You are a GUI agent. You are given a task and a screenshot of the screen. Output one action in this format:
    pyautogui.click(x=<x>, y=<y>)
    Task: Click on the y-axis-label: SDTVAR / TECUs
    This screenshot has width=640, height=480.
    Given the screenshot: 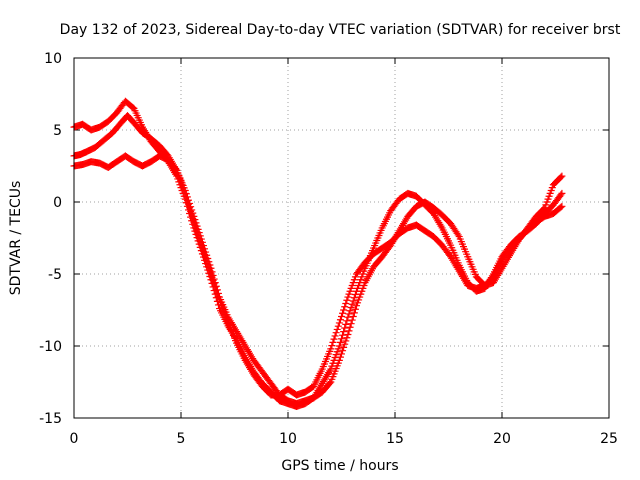 What is the action you would take?
    pyautogui.click(x=16, y=238)
    